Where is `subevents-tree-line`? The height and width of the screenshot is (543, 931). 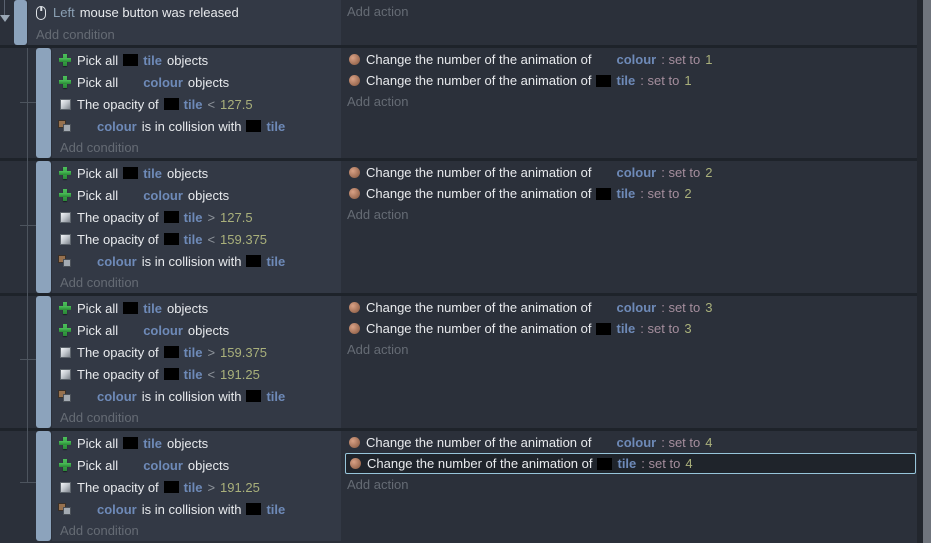 subevents-tree-line is located at coordinates (27, 265).